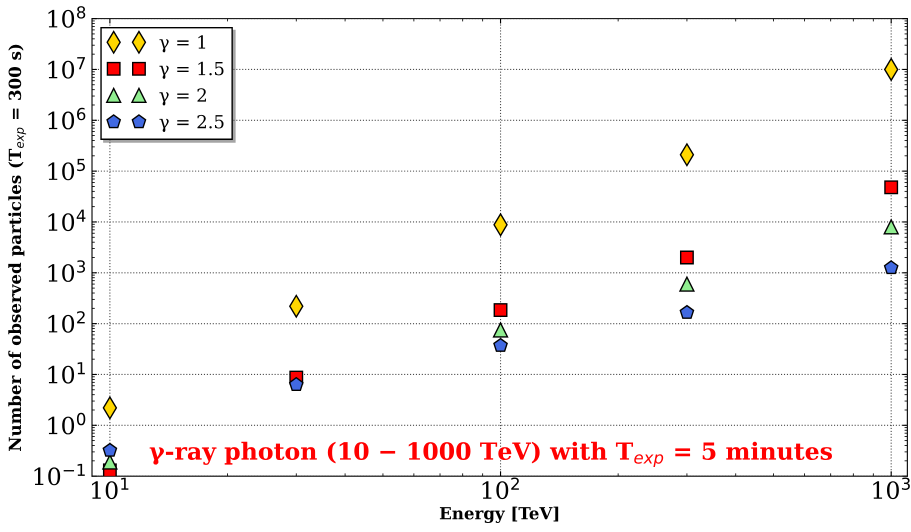 This screenshot has height=532, width=911. What do you see at coordinates (67, 17) in the screenshot?
I see `y-tick-label: 10$^{8}$` at bounding box center [67, 17].